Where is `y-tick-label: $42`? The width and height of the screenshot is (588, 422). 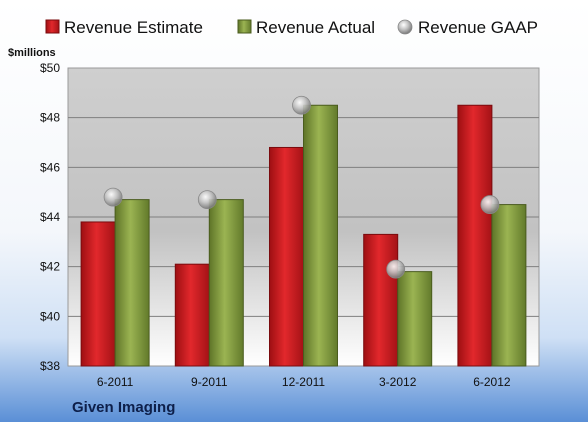 y-tick-label: $42 is located at coordinates (50, 267).